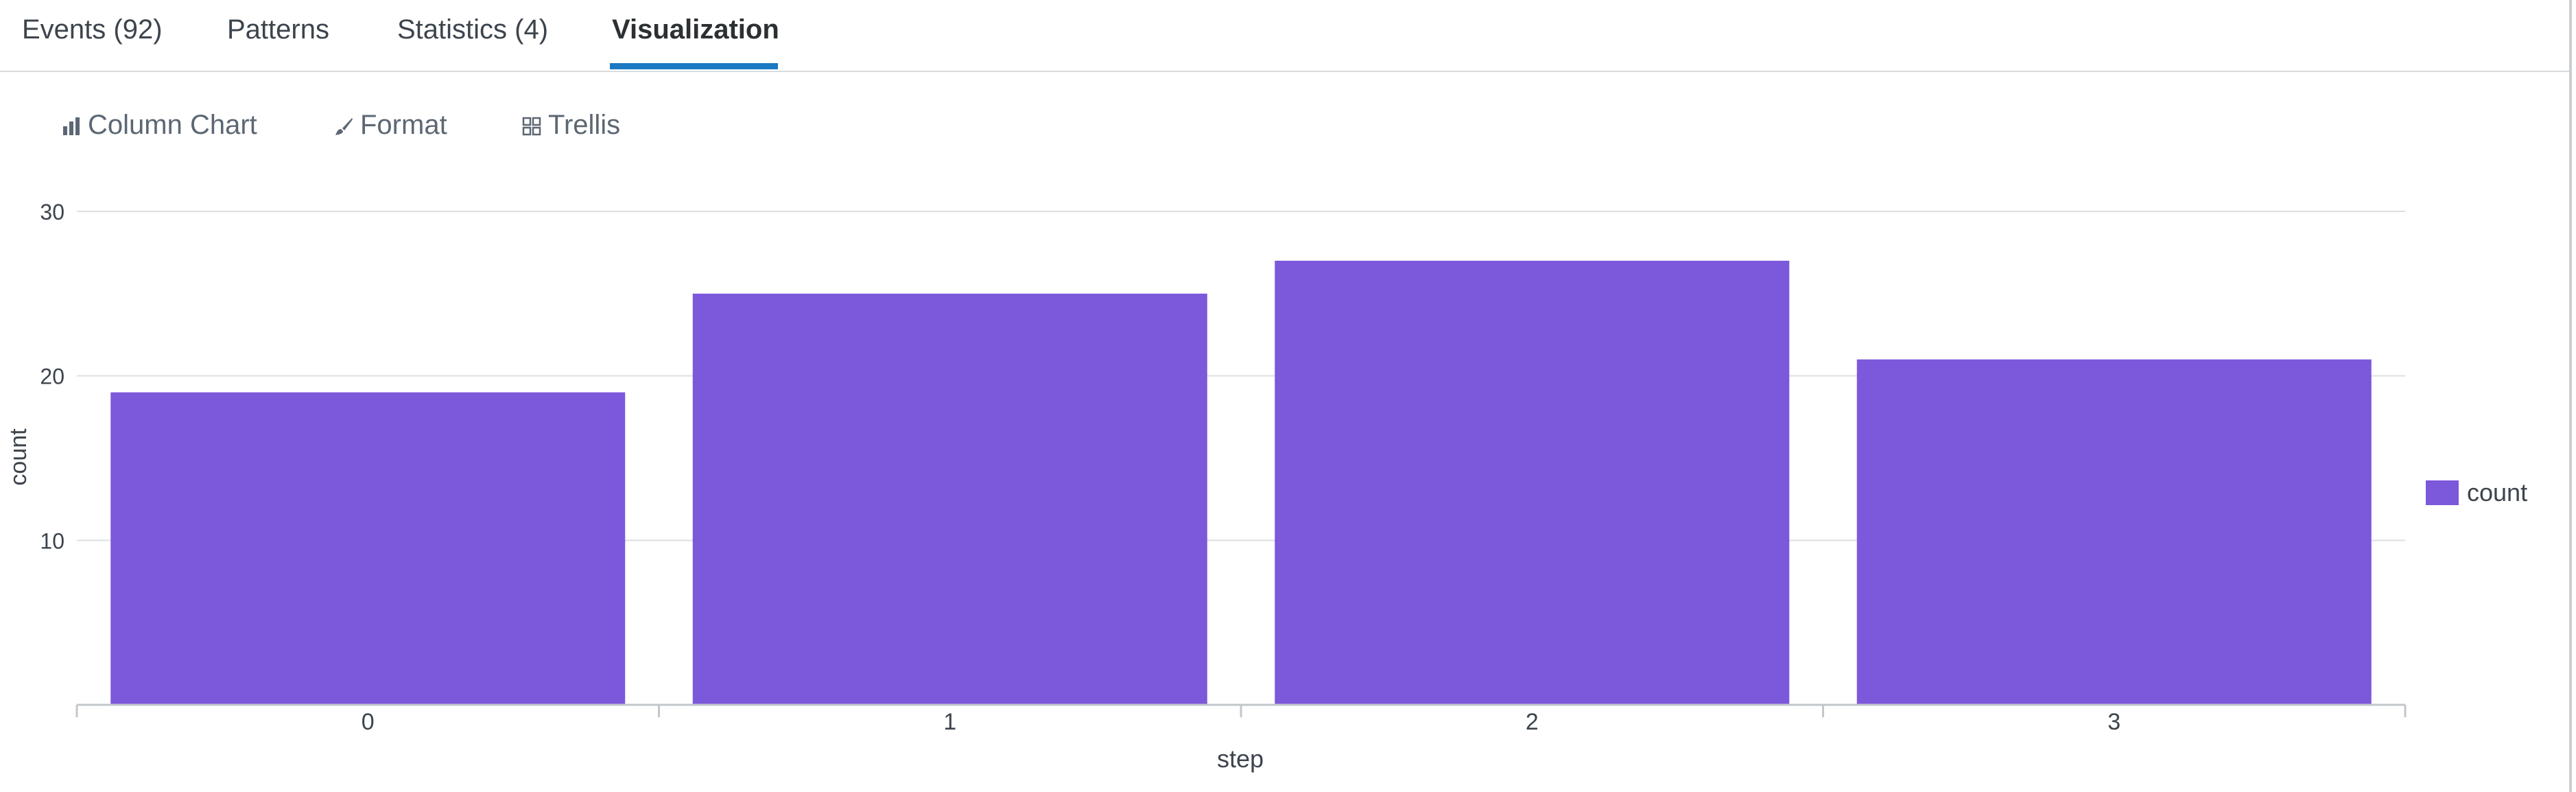  I want to click on column-chart-icon, so click(71, 126).